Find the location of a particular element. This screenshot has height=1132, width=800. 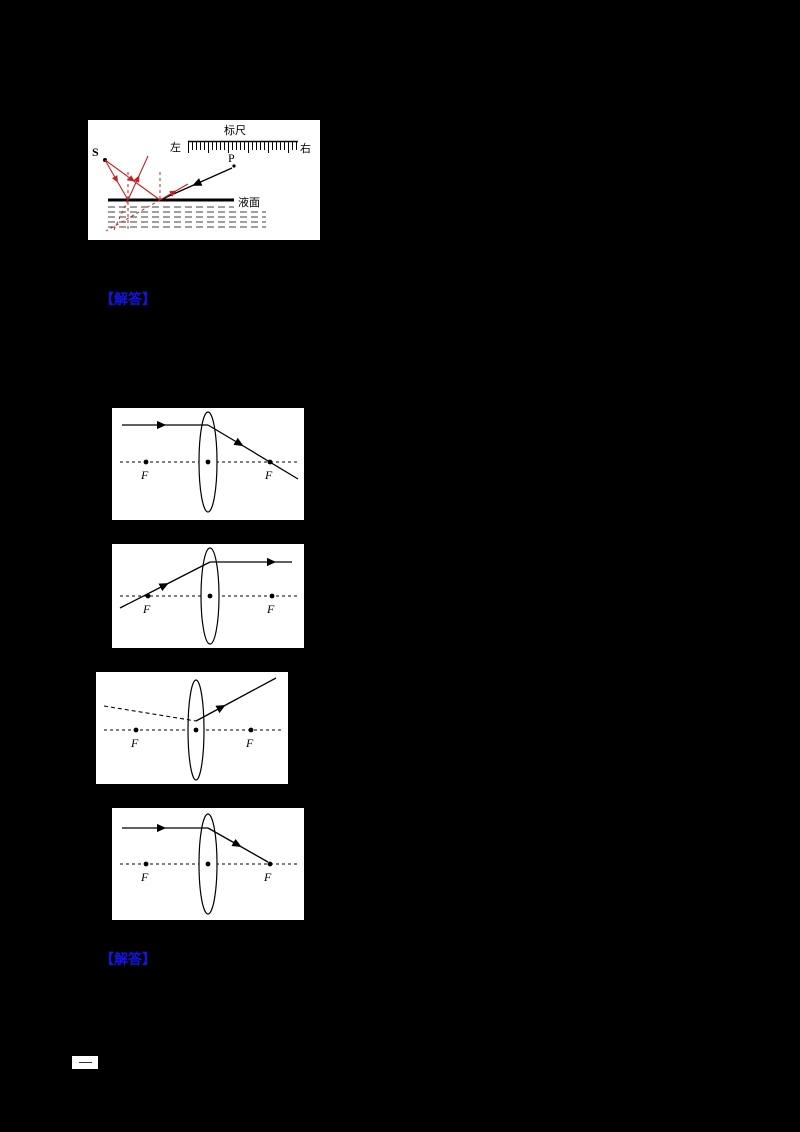

answer-link-1: 【解答】 is located at coordinates (128, 300).